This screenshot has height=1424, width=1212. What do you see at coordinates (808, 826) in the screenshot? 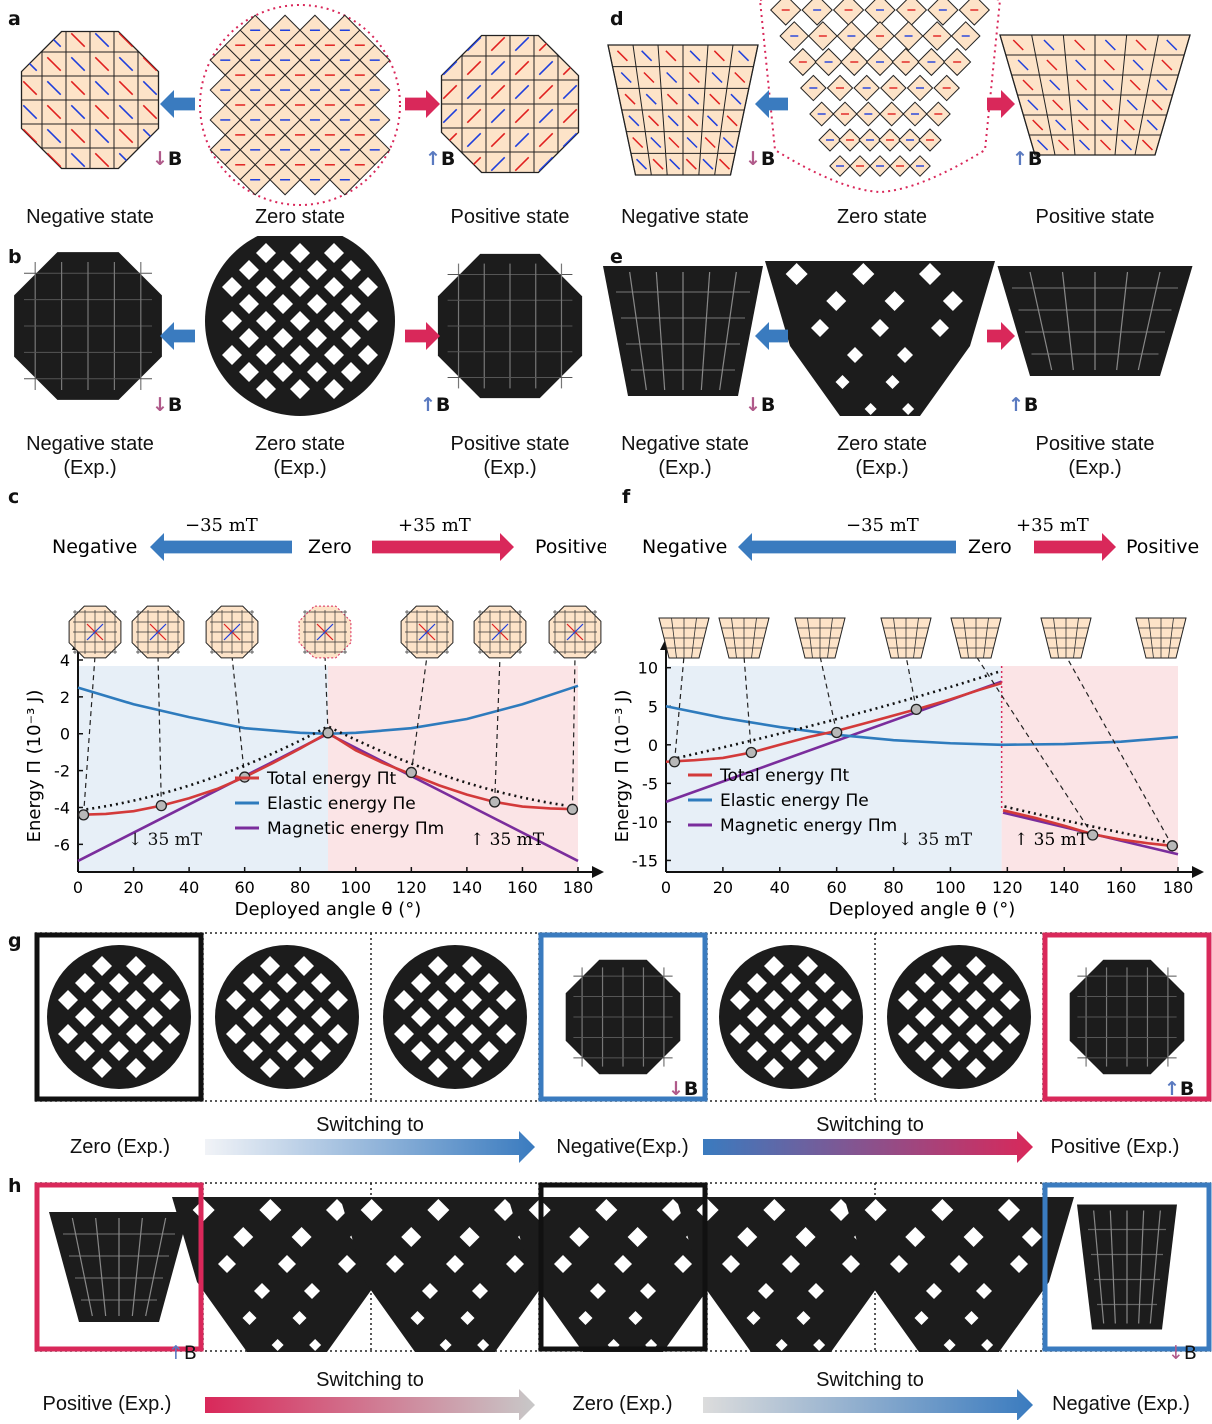
I see `legend-label: Magnetic energy Πm` at bounding box center [808, 826].